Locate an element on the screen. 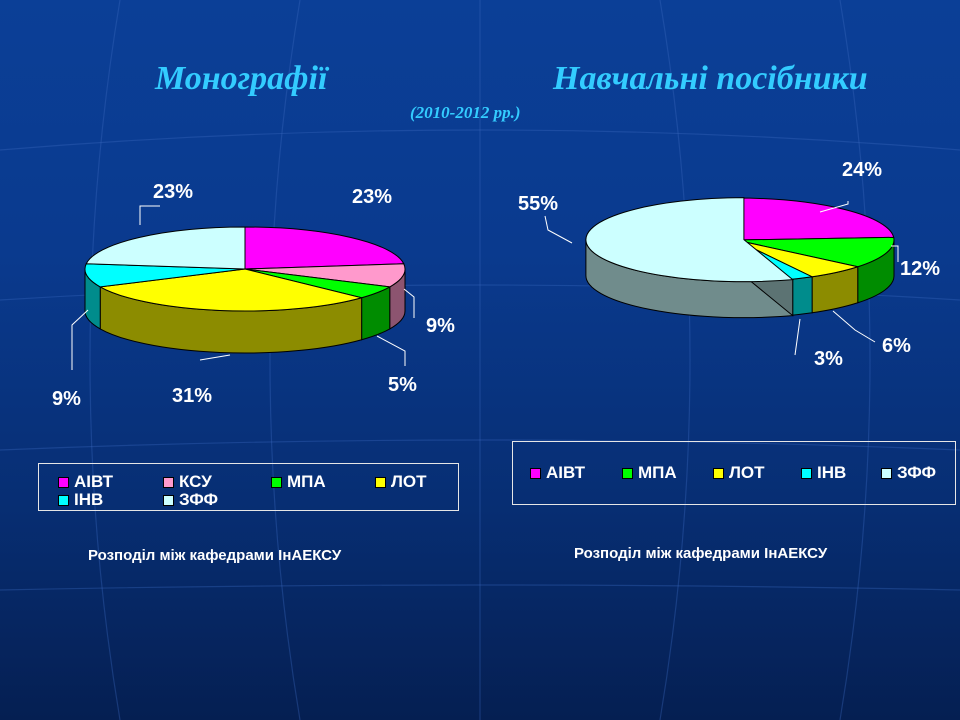  legend-item-ksu: КСУ is located at coordinates (187, 482).